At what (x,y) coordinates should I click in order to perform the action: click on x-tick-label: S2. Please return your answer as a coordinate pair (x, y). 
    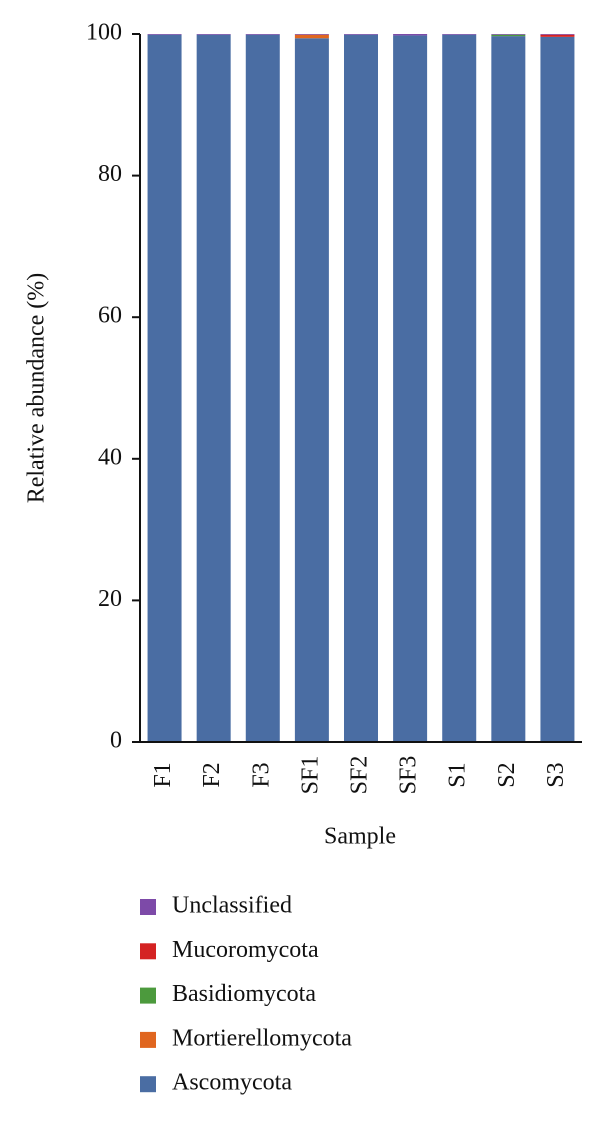
    Looking at the image, I should click on (507, 774).